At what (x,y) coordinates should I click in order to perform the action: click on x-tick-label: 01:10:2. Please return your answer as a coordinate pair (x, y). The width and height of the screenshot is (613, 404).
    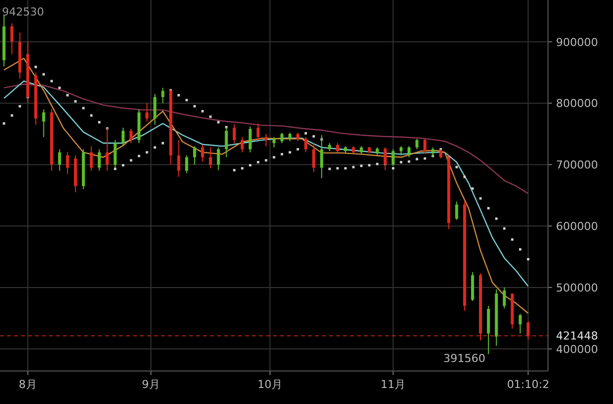
    Looking at the image, I should click on (528, 384).